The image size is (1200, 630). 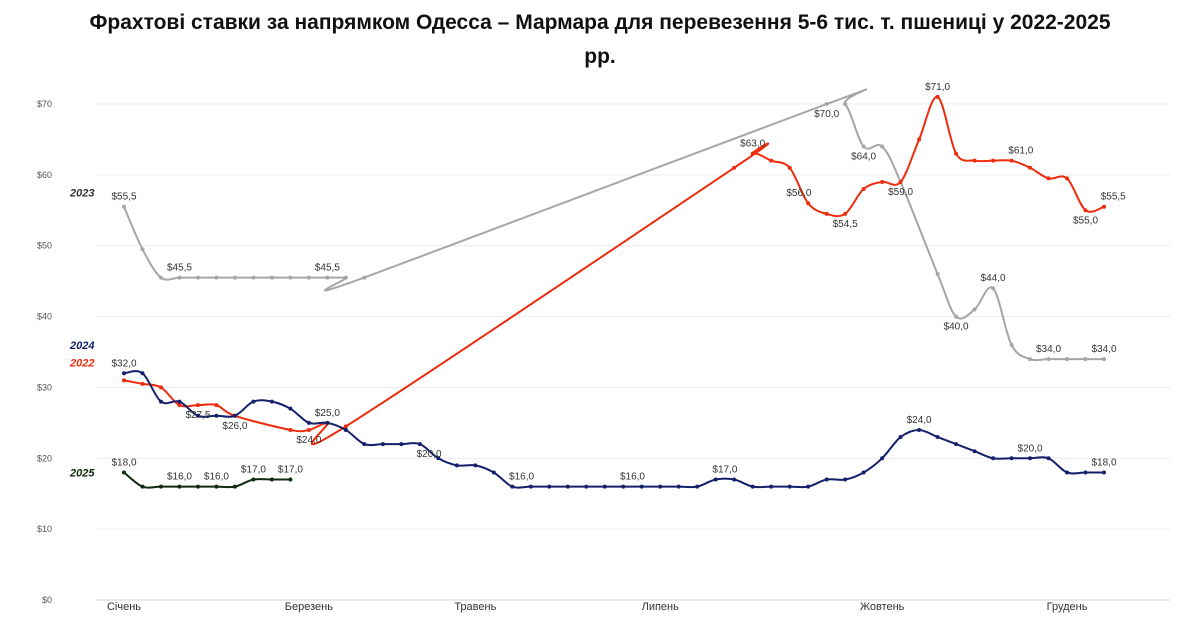 I want to click on y-tick-label: $70, so click(x=44, y=104).